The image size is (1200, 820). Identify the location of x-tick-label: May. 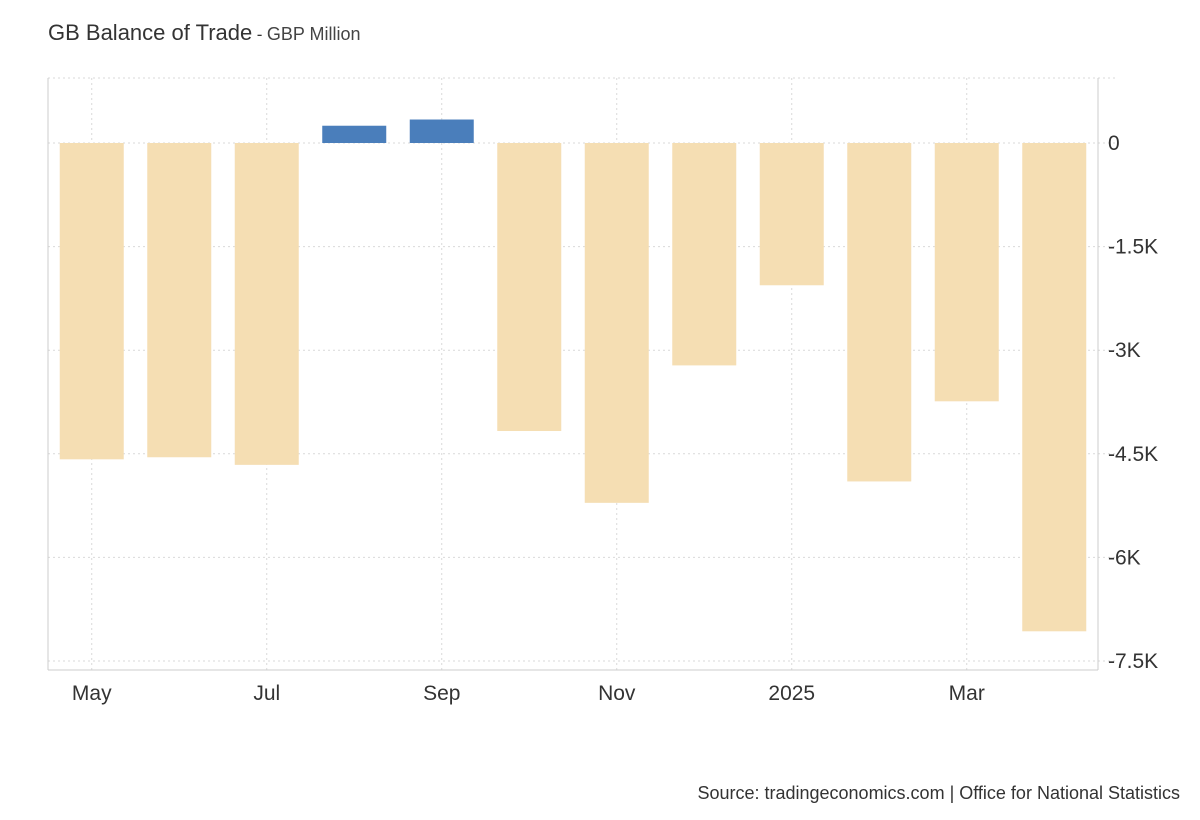
(92, 693).